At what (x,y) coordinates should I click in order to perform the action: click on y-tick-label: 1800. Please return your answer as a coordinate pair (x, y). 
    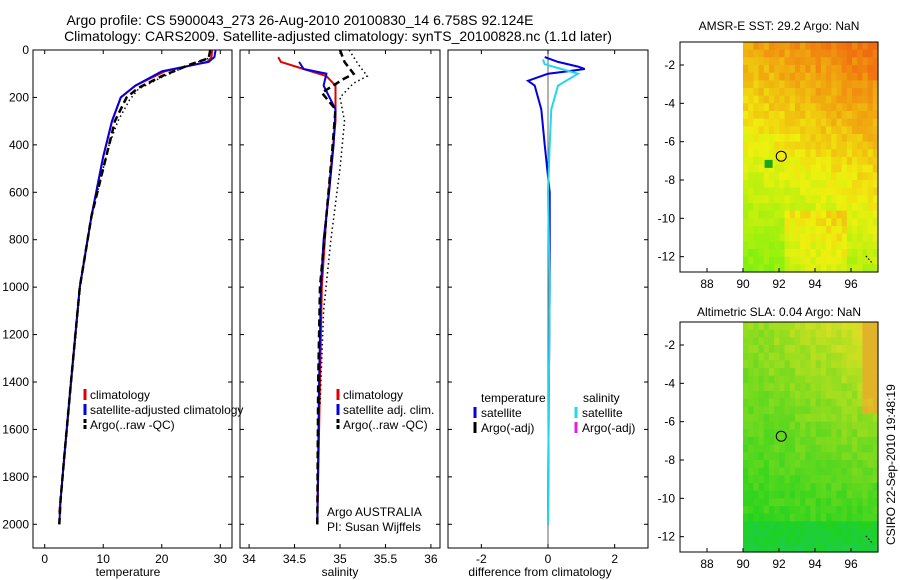
    Looking at the image, I should click on (15, 477).